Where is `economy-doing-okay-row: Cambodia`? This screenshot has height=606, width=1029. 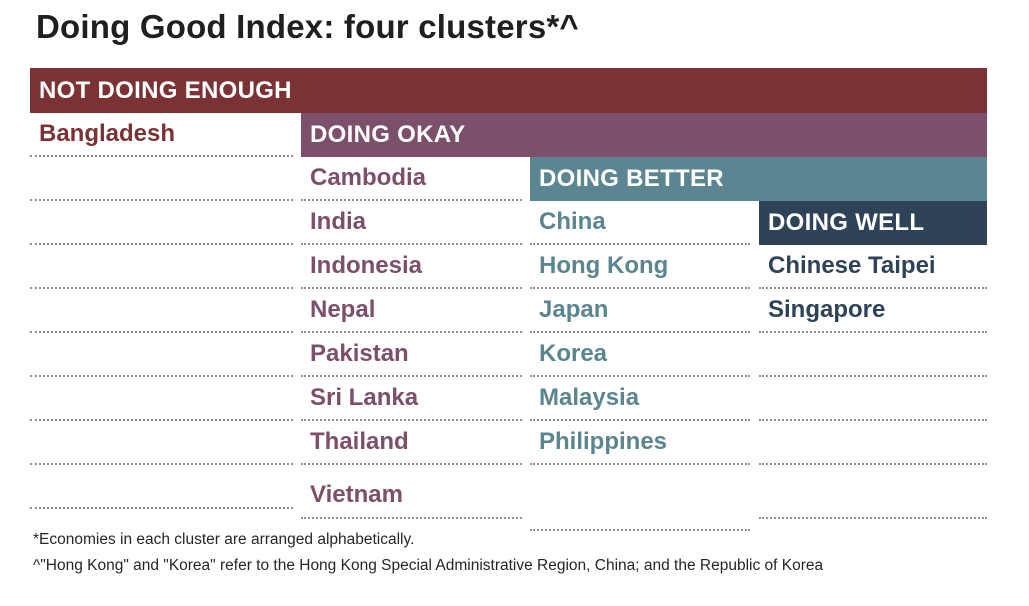 economy-doing-okay-row: Cambodia is located at coordinates (411, 179).